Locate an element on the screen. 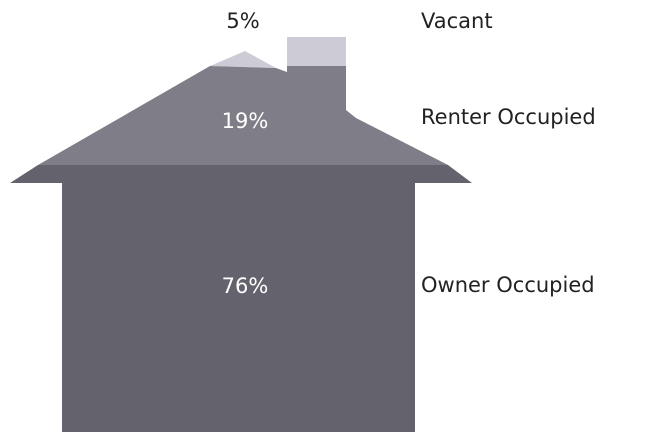 This screenshot has height=432, width=649. category-label: Vacant is located at coordinates (457, 21).